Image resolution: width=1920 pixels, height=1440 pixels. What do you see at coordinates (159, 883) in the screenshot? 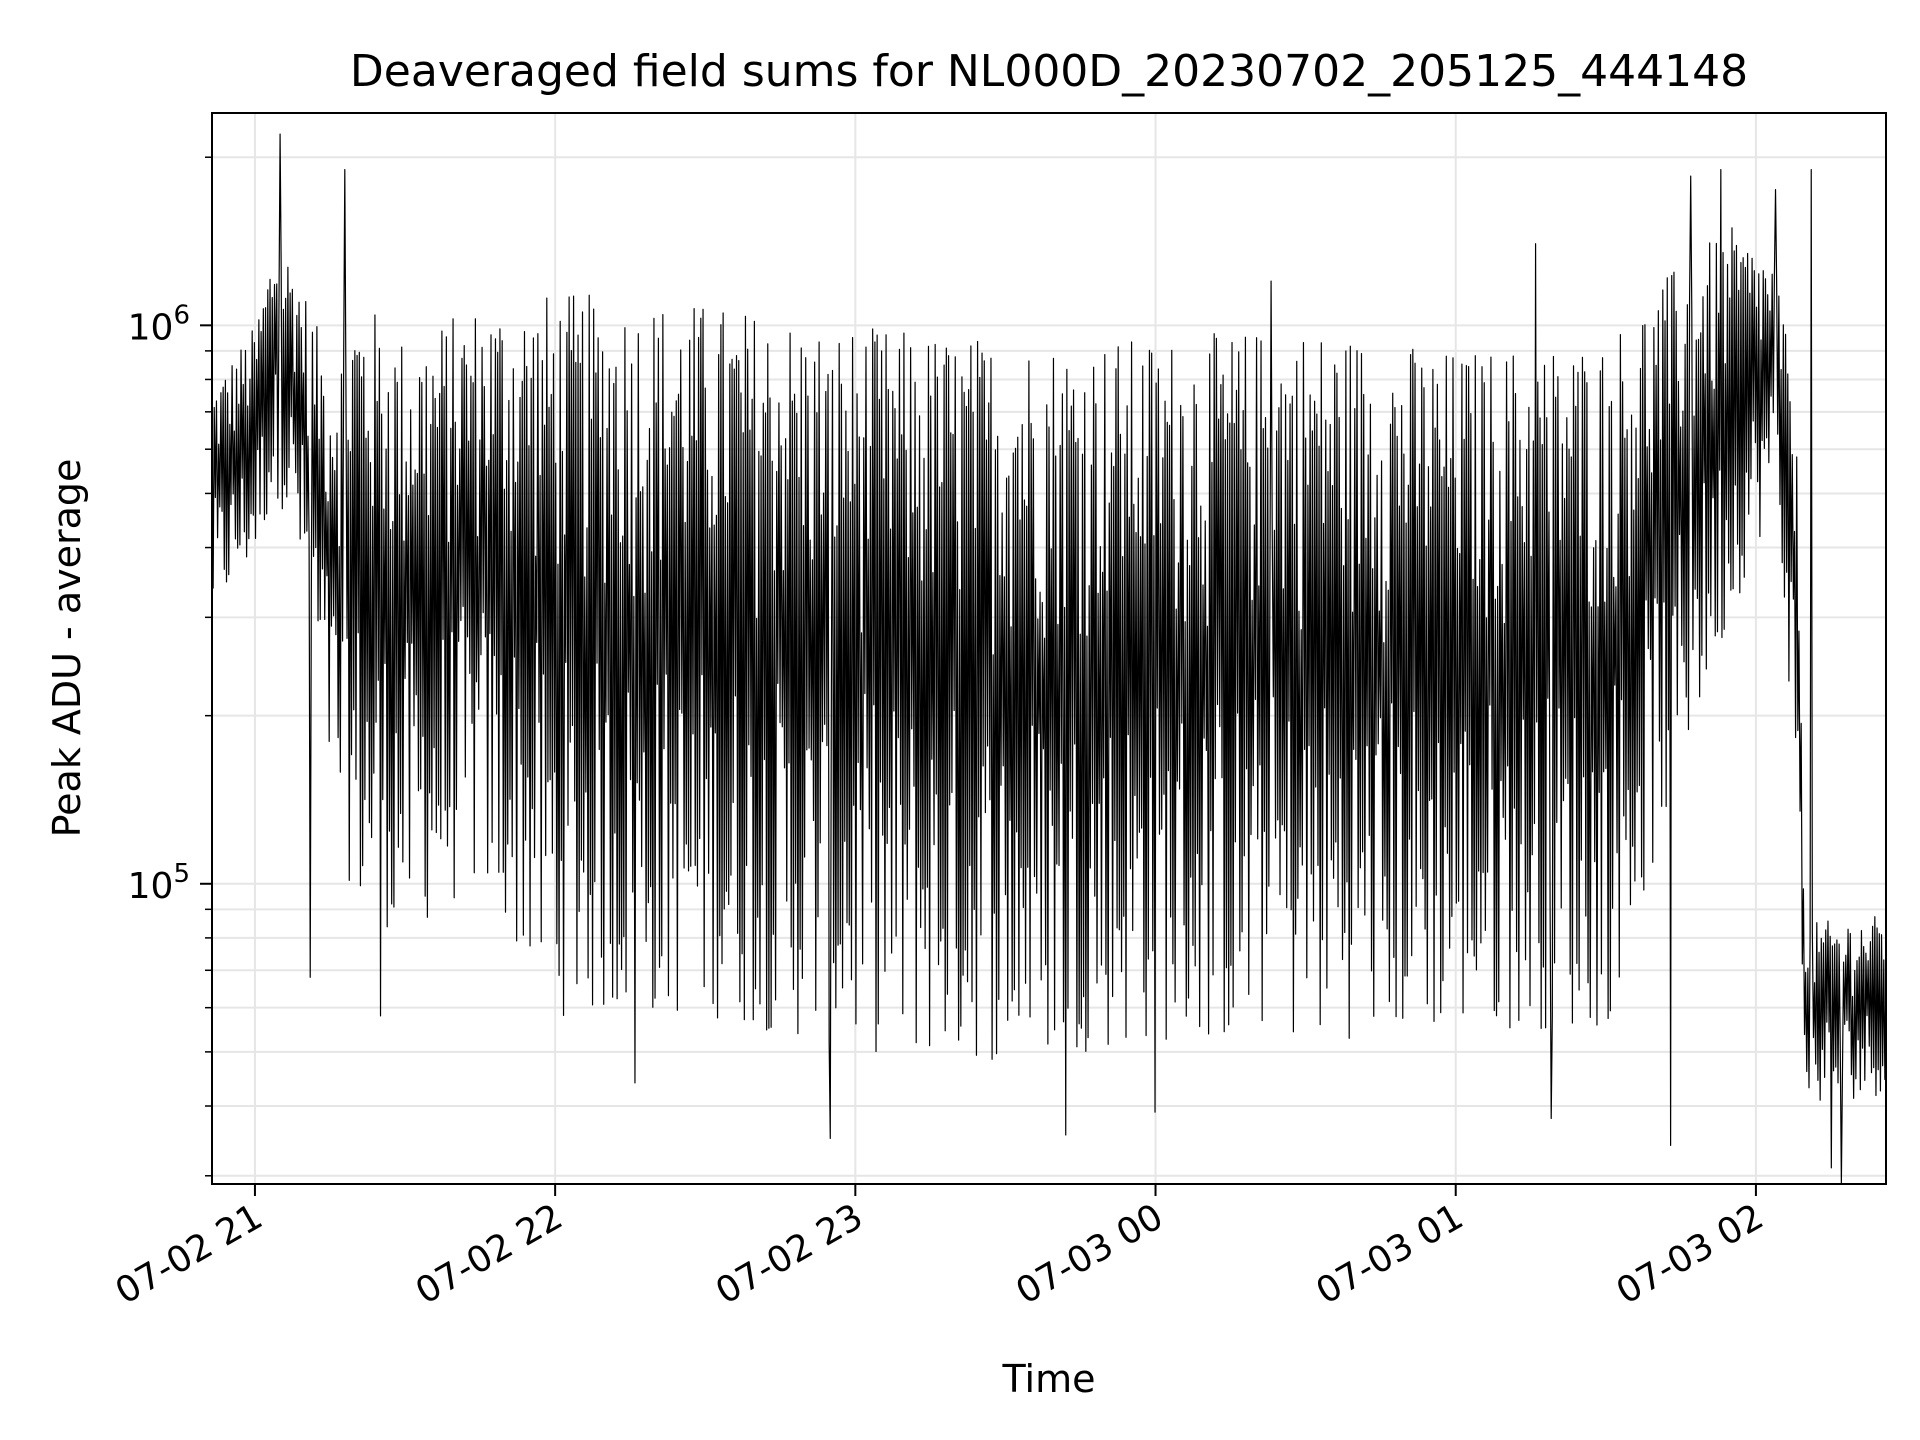
I see `y-tick-label: 10⁵` at bounding box center [159, 883].